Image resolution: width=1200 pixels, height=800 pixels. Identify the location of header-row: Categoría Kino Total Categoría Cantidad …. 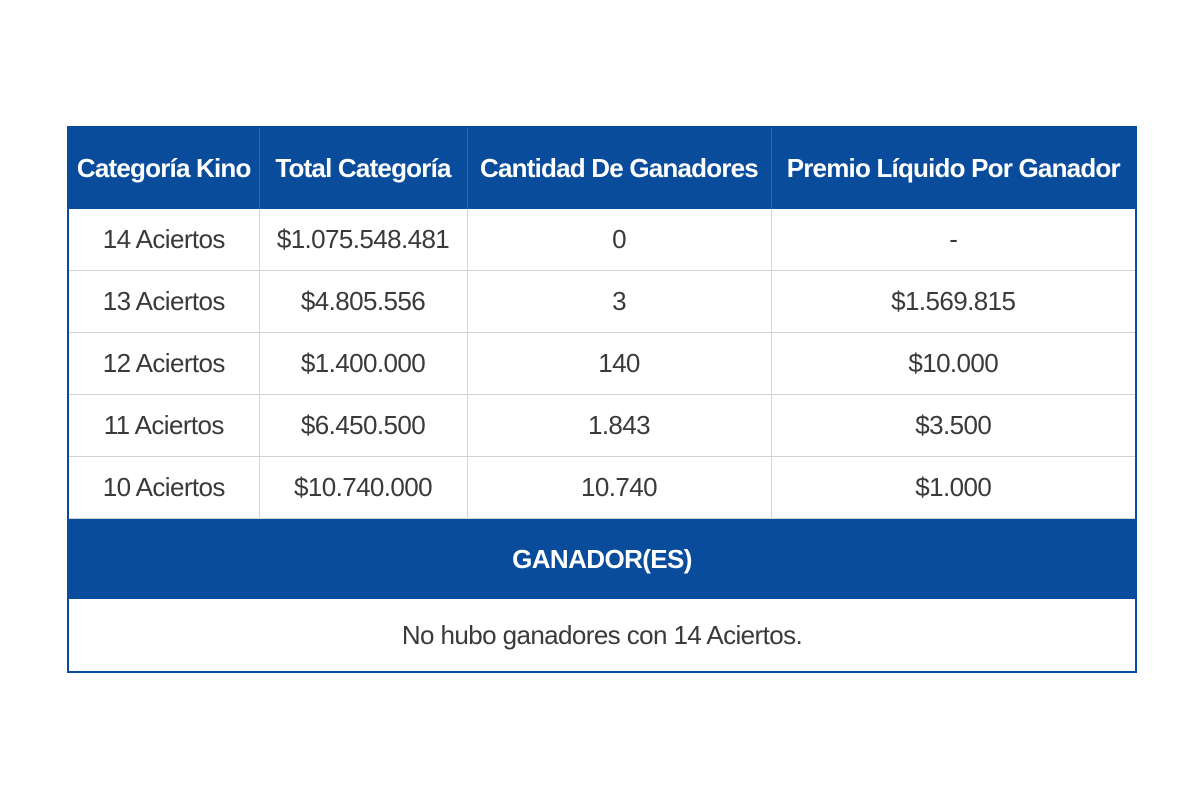
(602, 168).